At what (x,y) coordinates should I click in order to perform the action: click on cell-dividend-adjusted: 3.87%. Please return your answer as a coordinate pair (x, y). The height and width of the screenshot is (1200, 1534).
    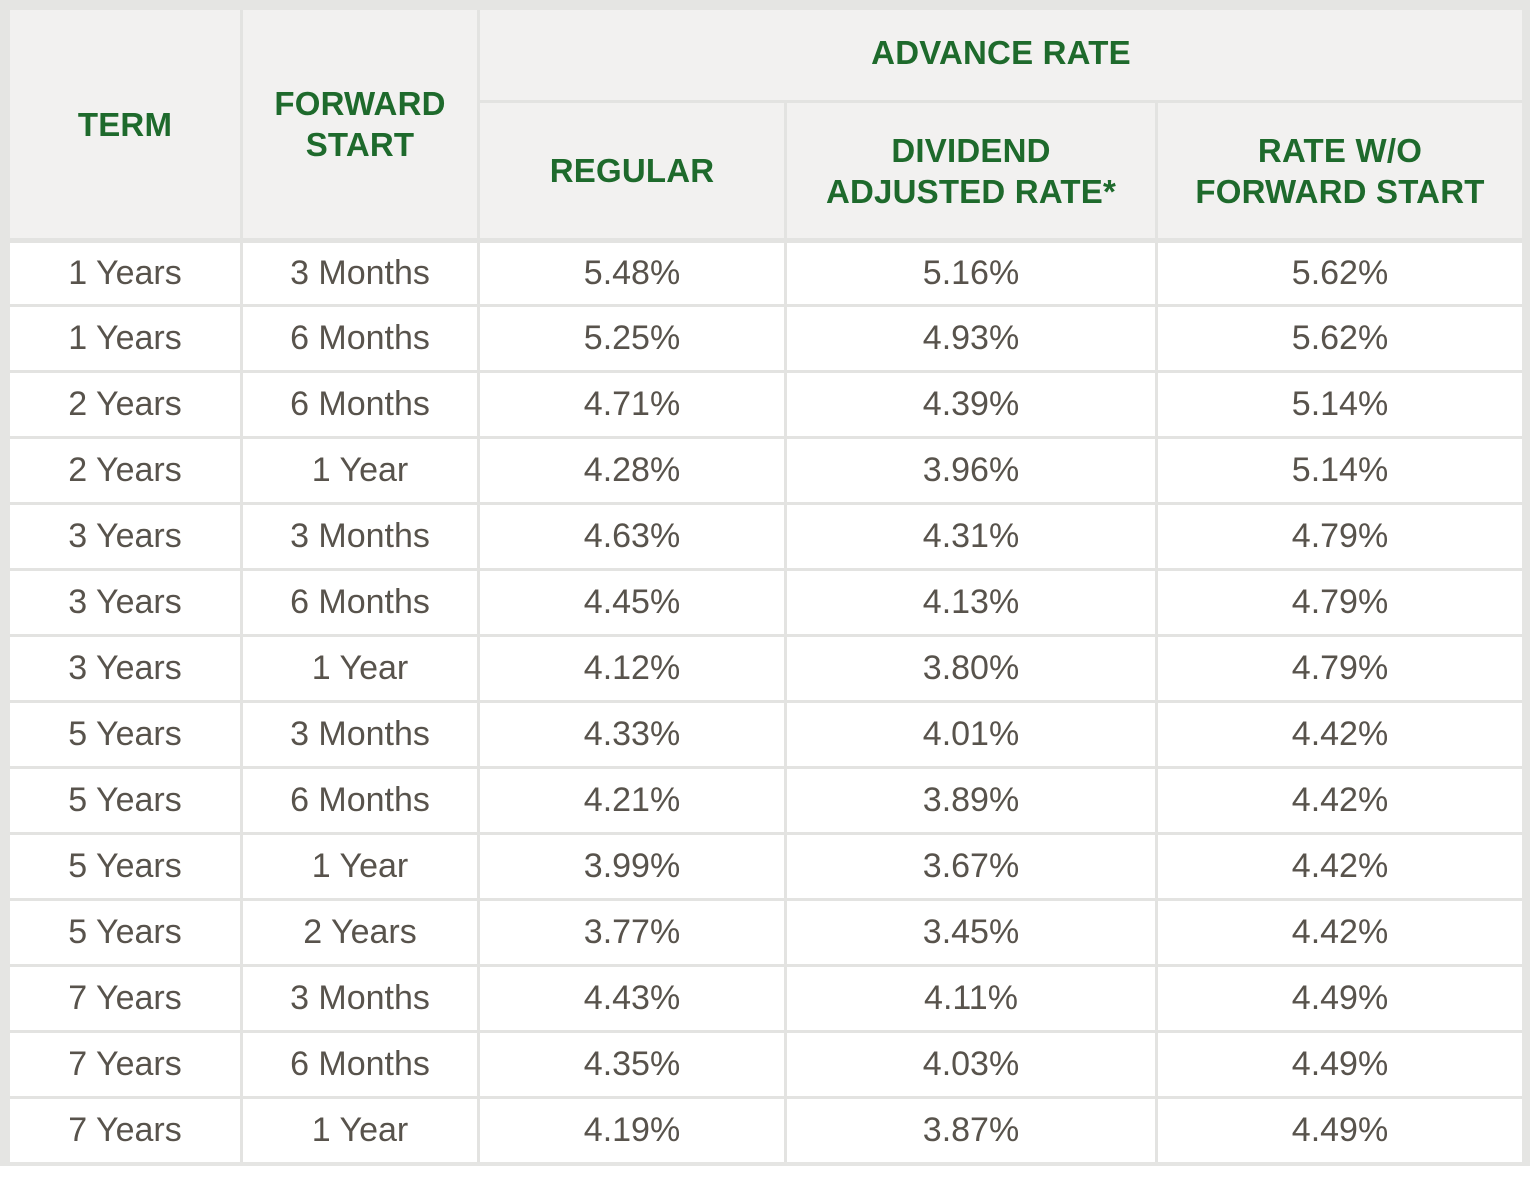
    Looking at the image, I should click on (969, 1129).